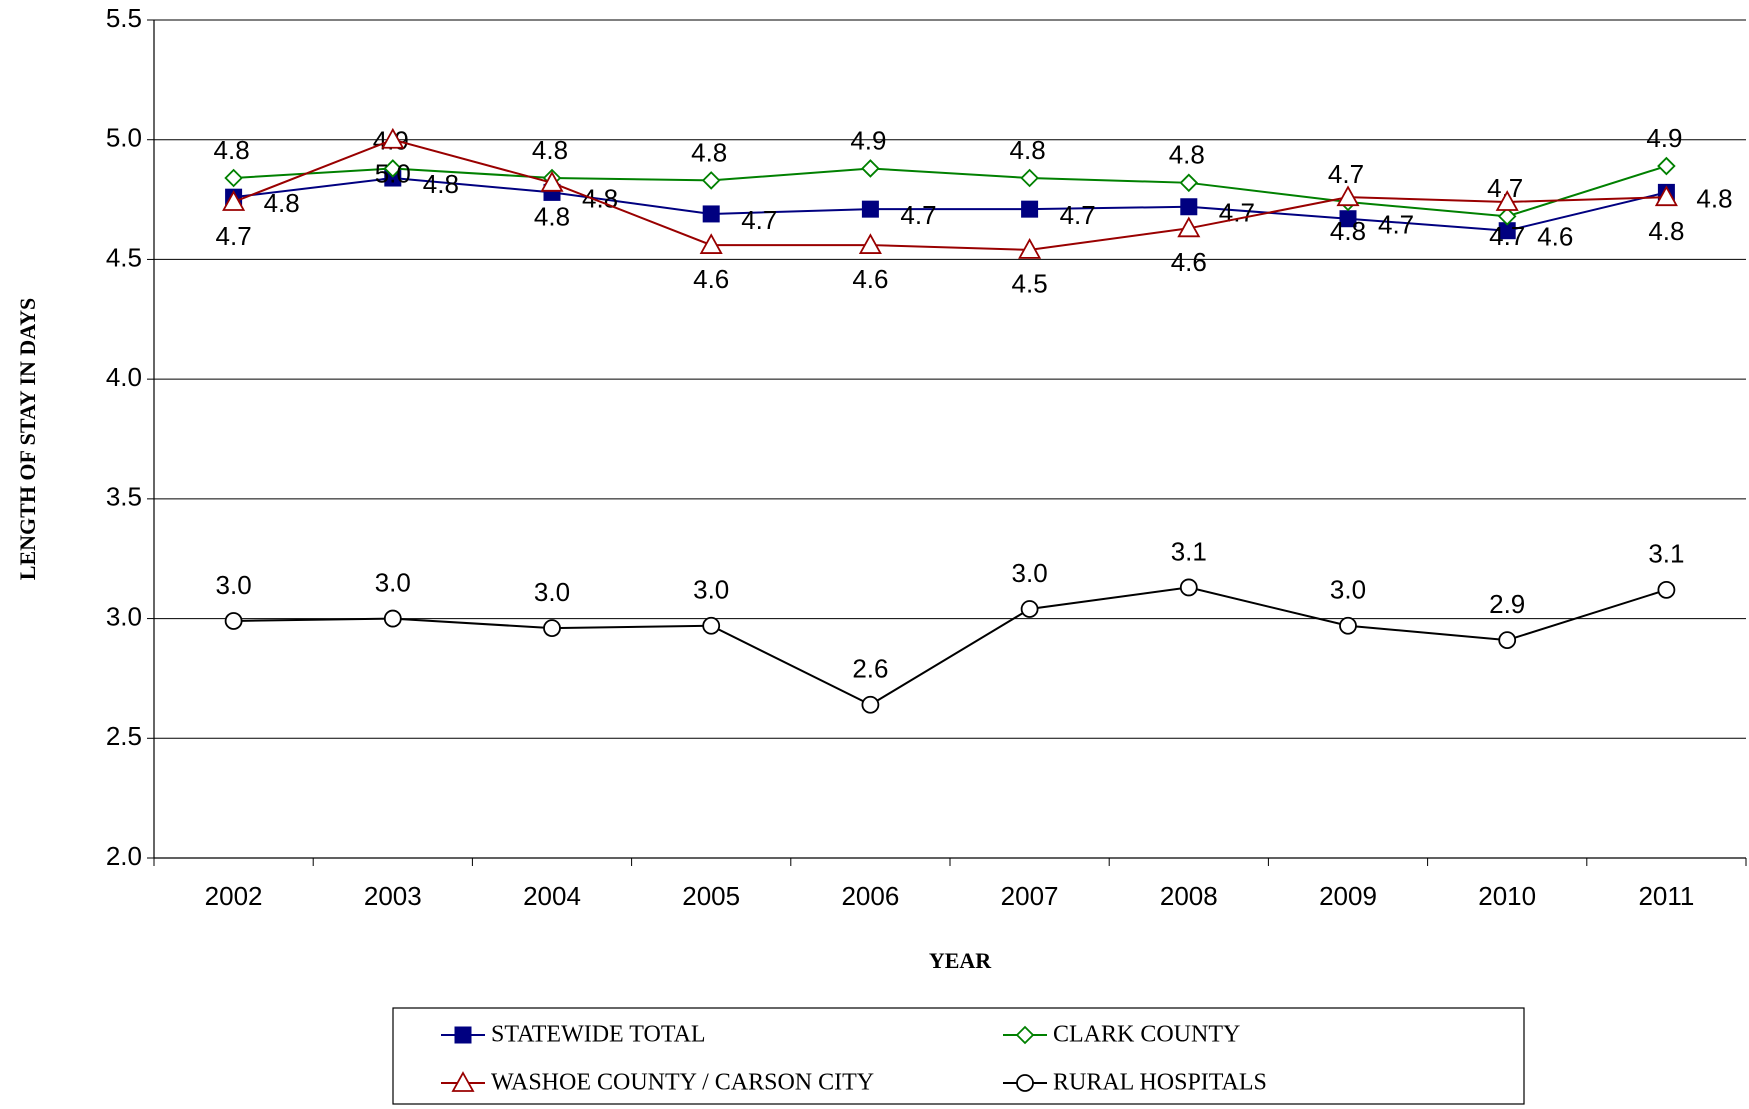 The height and width of the screenshot is (1109, 1749). I want to click on x-tick-label: 2009, so click(1348, 896).